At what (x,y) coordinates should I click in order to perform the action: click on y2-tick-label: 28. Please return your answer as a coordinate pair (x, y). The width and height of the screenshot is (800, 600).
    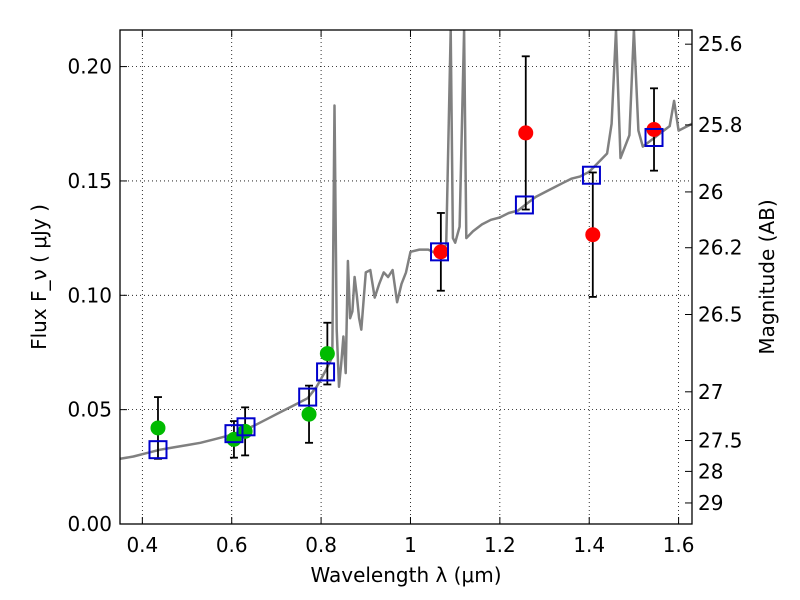
    Looking at the image, I should click on (710, 471).